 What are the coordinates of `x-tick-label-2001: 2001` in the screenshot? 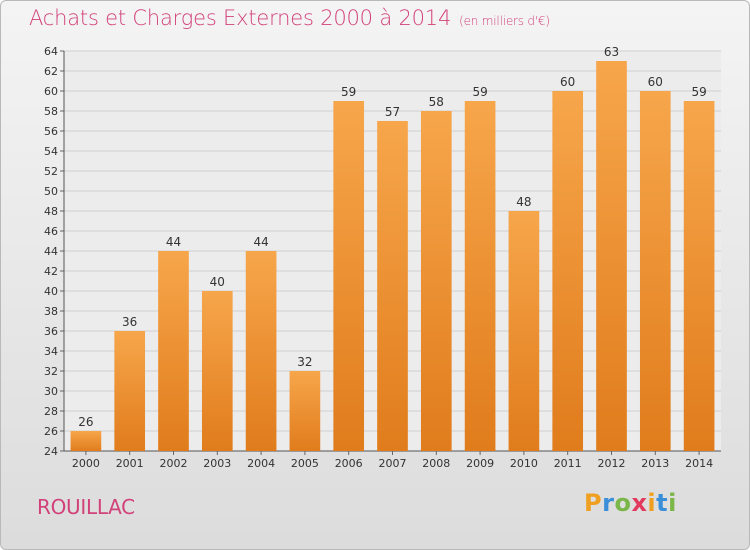 It's located at (130, 463).